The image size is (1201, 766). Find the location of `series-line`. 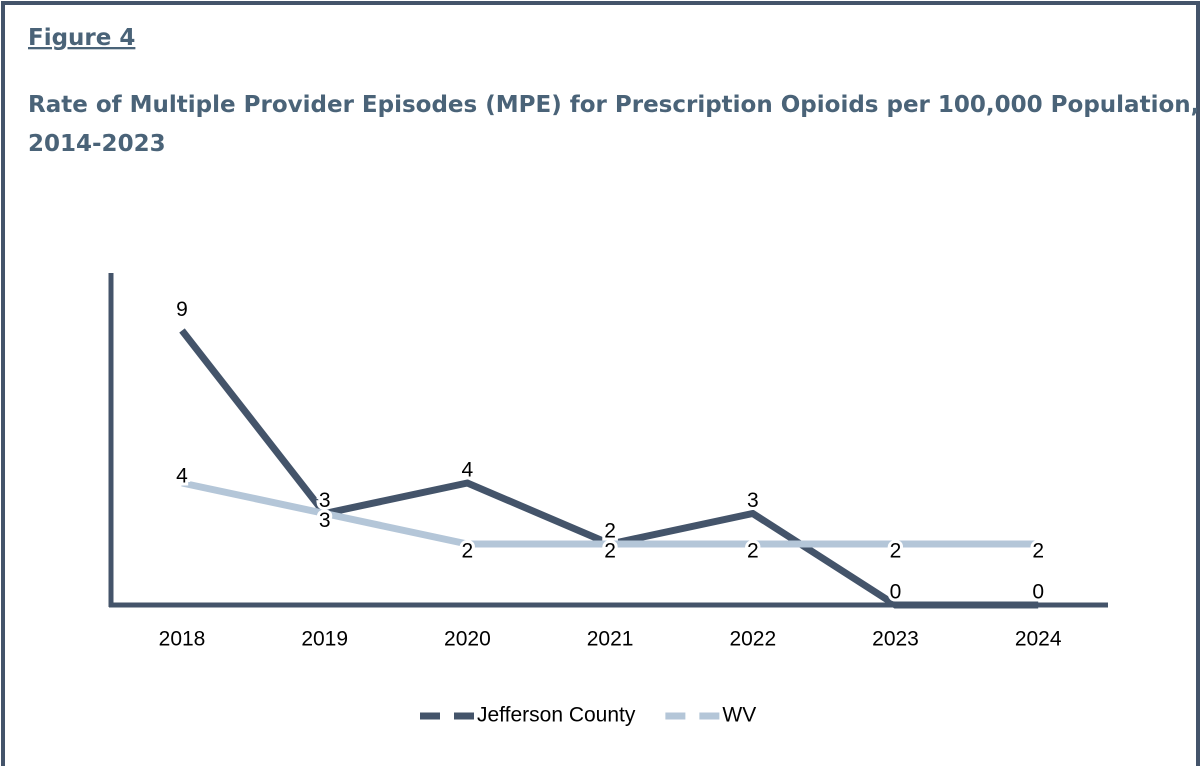

series-line is located at coordinates (610, 513).